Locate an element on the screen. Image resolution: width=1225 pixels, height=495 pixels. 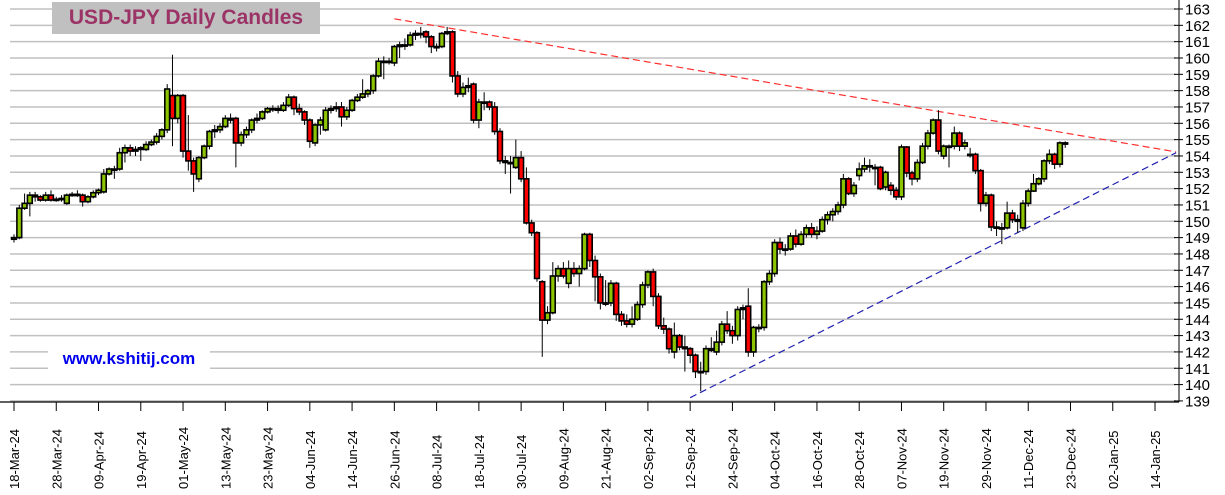
y-tick-label: 153 is located at coordinates (1197, 173).